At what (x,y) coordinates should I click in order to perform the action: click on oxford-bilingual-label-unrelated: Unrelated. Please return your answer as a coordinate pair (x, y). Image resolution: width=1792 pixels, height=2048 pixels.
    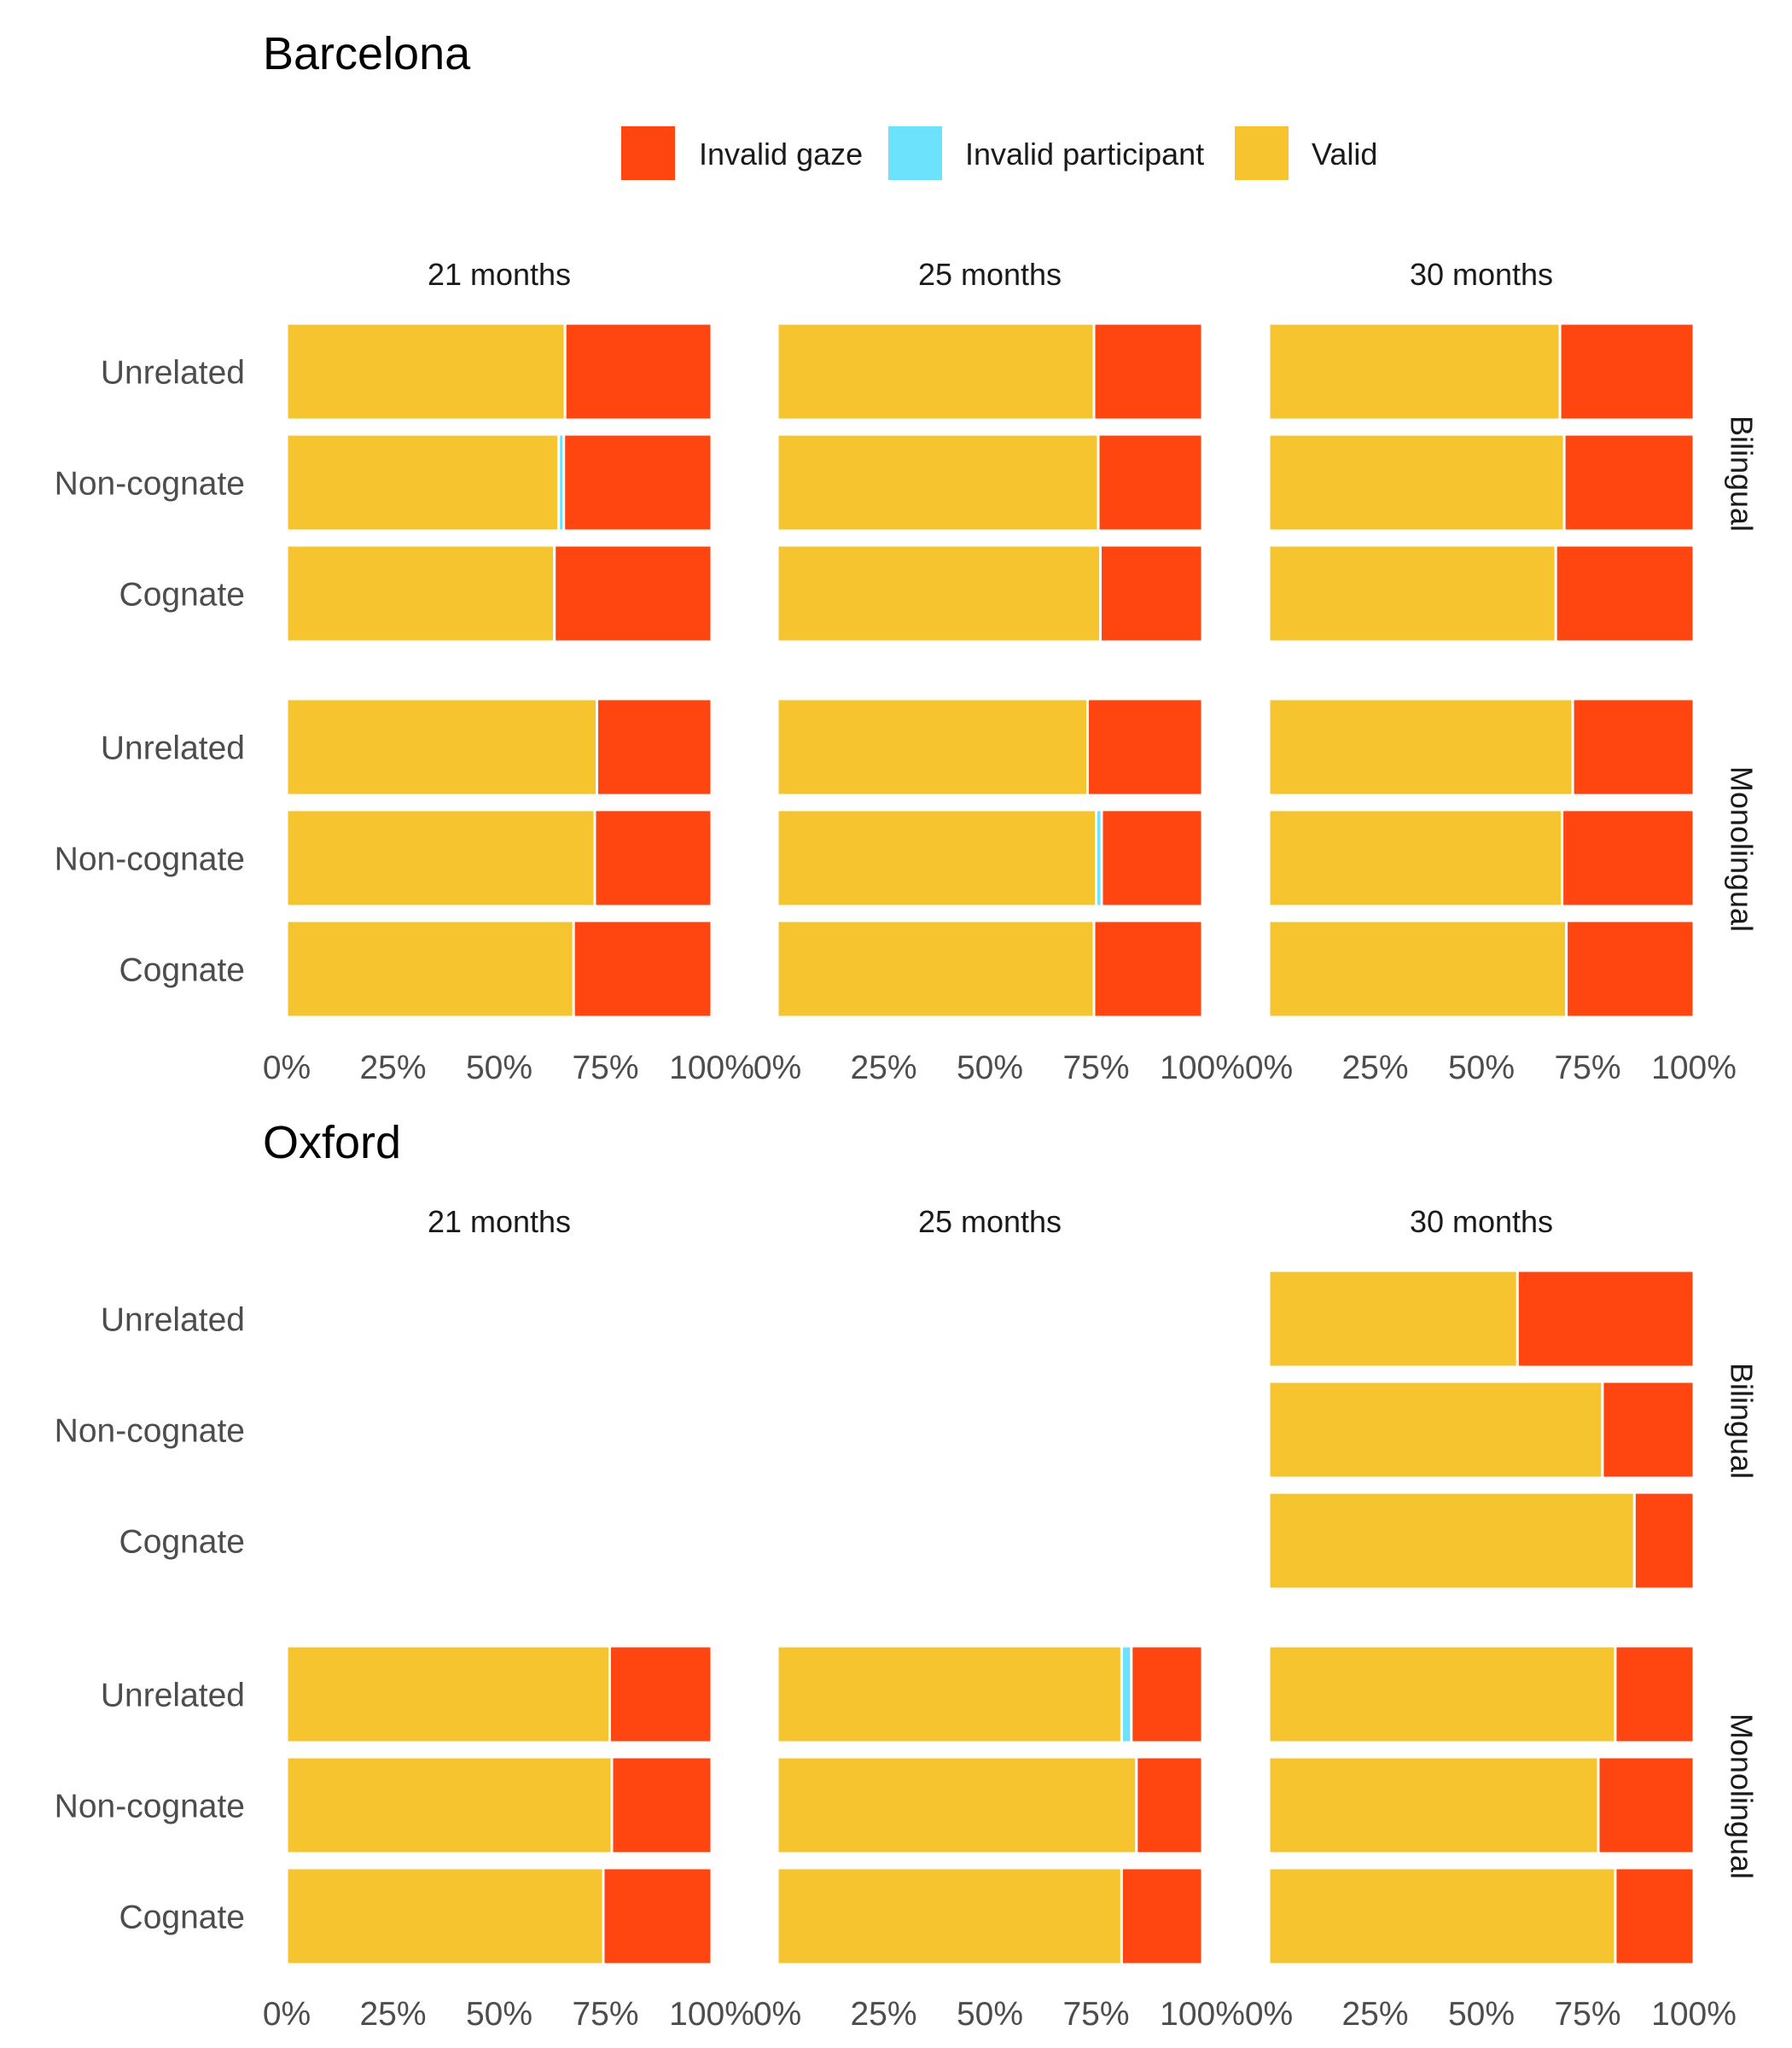
    Looking at the image, I should click on (173, 1320).